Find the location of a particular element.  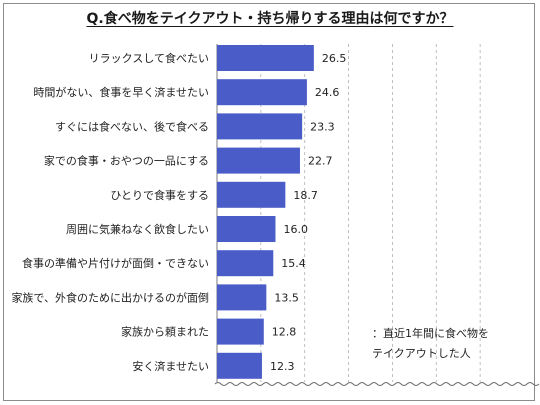

chart-title: Q.食べ物をテイクアウト・持ち帰りする理由は何ですか？ is located at coordinates (270, 18).